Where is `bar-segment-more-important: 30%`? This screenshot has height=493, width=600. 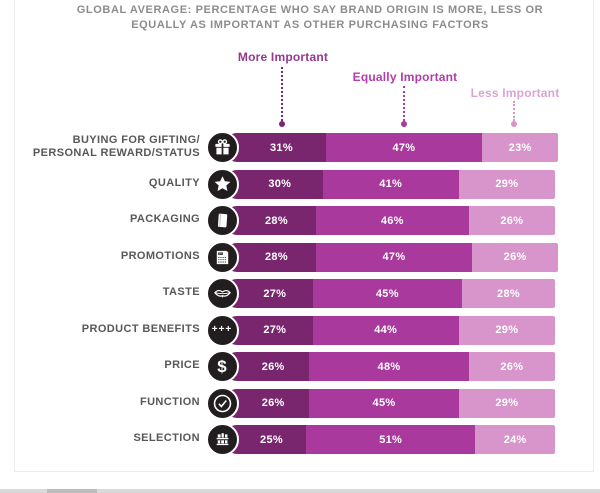 bar-segment-more-important: 30% is located at coordinates (273, 184).